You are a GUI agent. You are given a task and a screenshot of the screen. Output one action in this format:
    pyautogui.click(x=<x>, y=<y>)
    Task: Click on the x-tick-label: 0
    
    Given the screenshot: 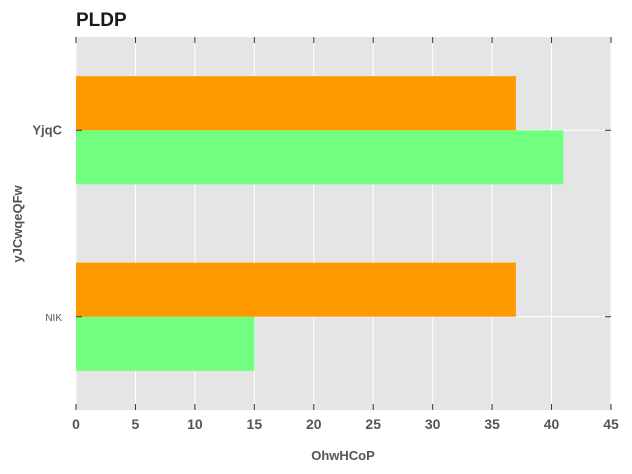 What is the action you would take?
    pyautogui.click(x=76, y=424)
    